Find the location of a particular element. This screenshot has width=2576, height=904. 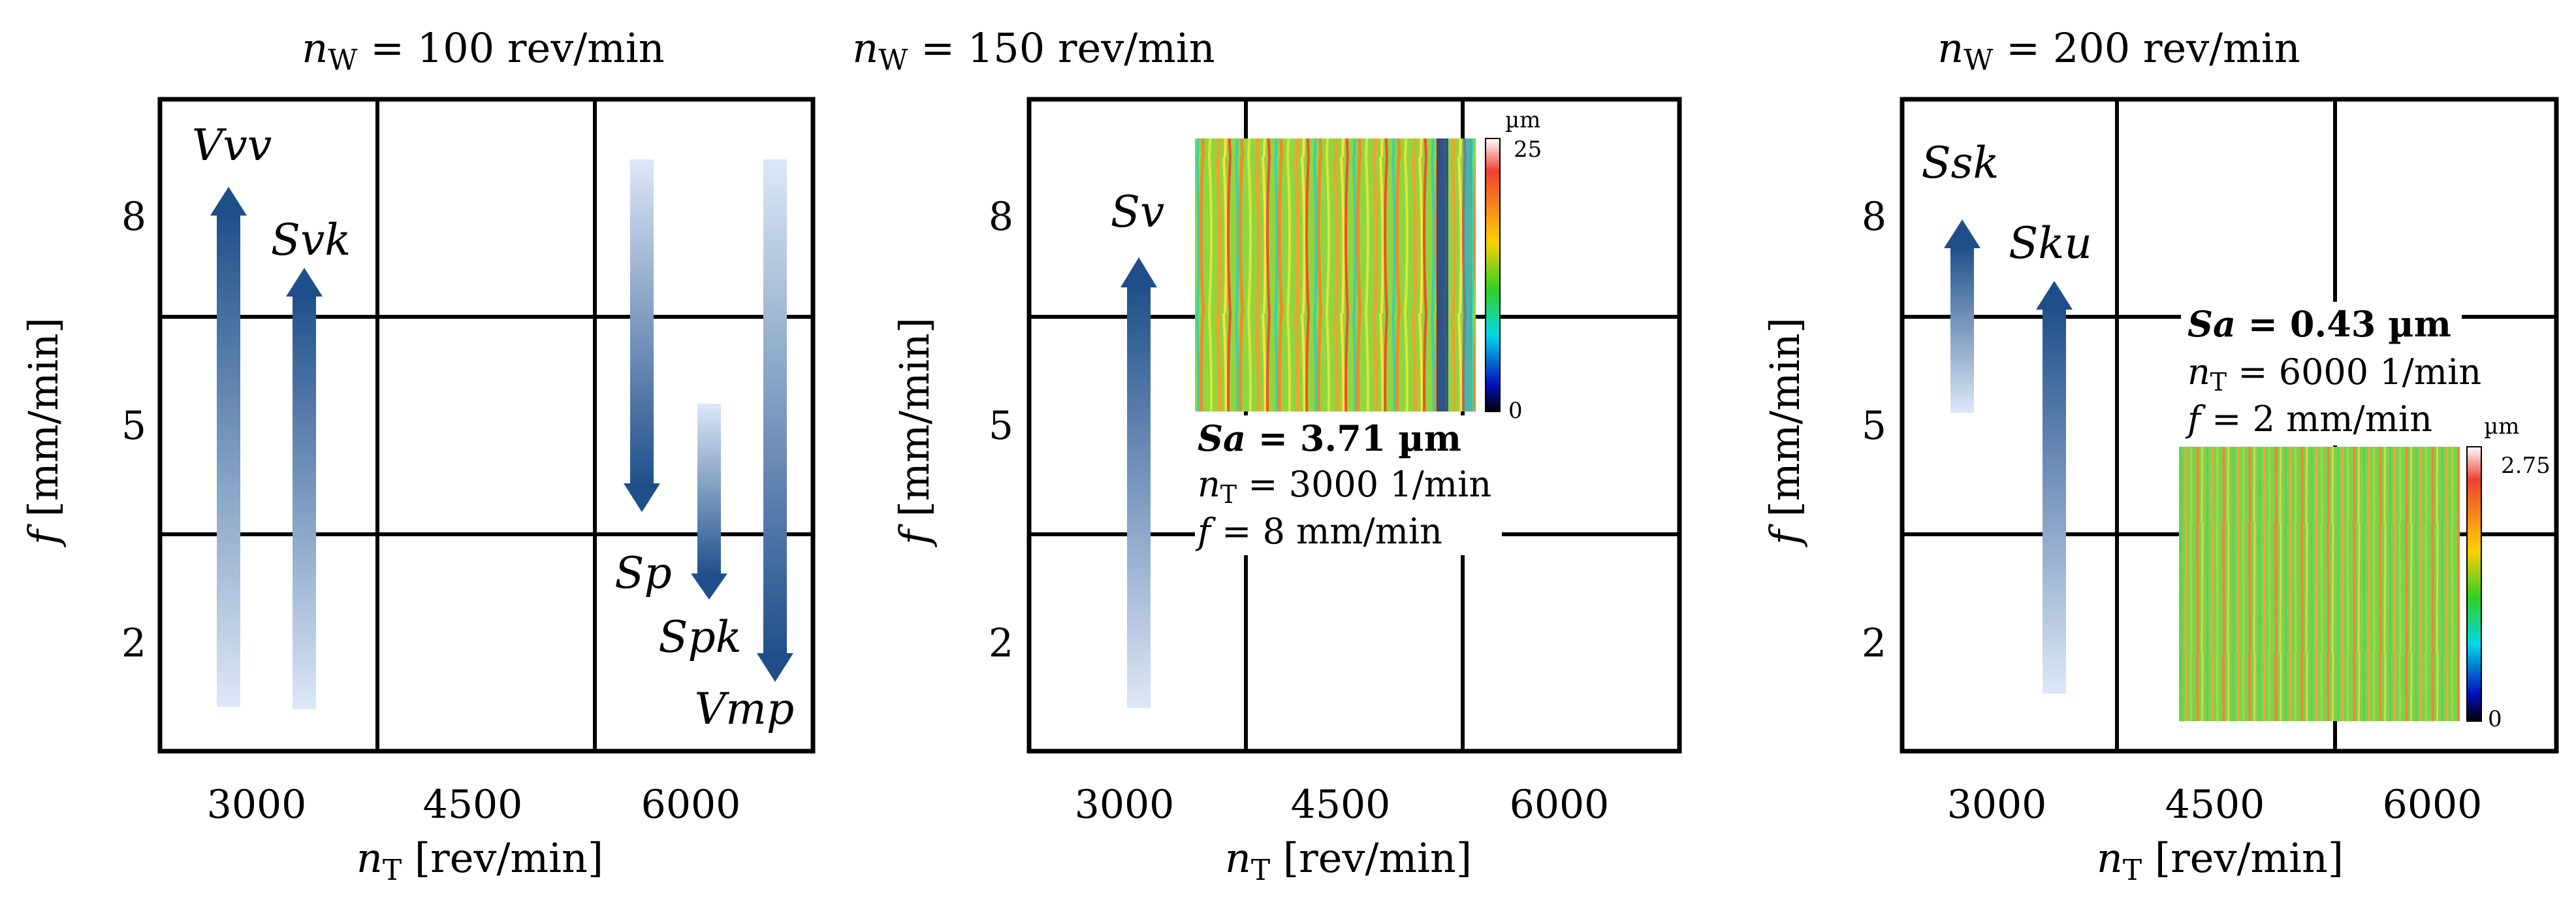

nt-value: nT = 3000 1/min is located at coordinates (1345, 486).